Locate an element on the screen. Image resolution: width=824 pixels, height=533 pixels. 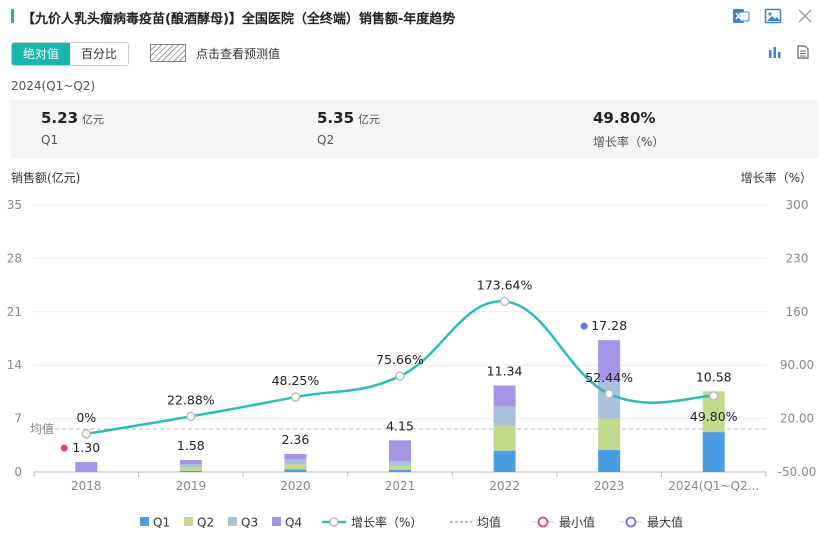
excel-icon is located at coordinates (741, 16).